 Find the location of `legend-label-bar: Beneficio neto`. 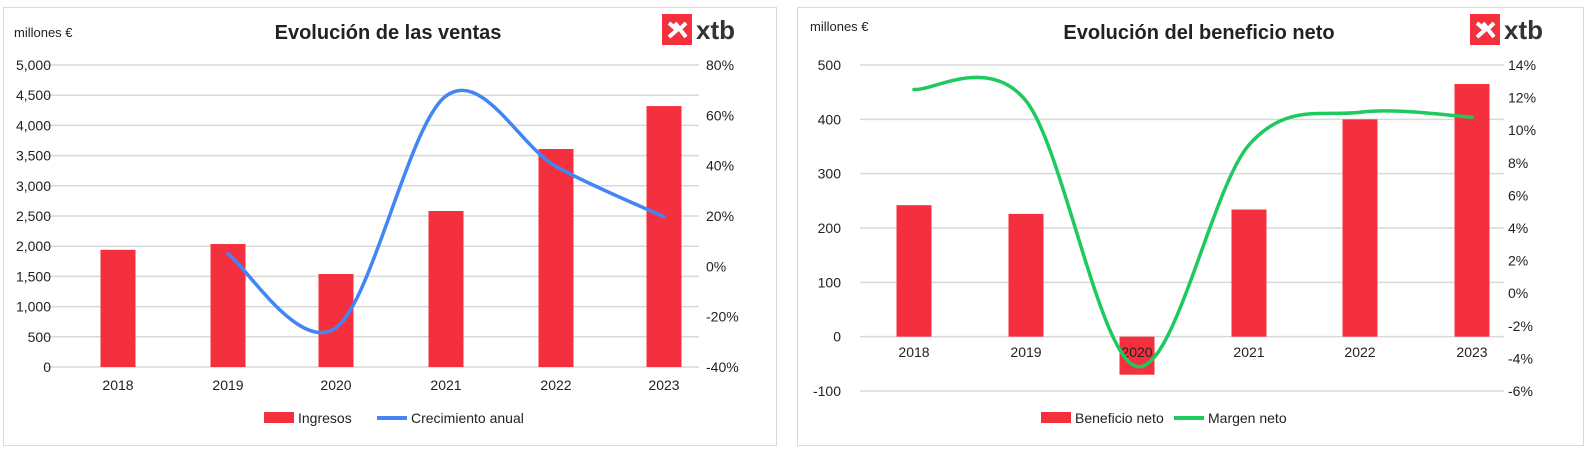

legend-label-bar: Beneficio neto is located at coordinates (1119, 418).